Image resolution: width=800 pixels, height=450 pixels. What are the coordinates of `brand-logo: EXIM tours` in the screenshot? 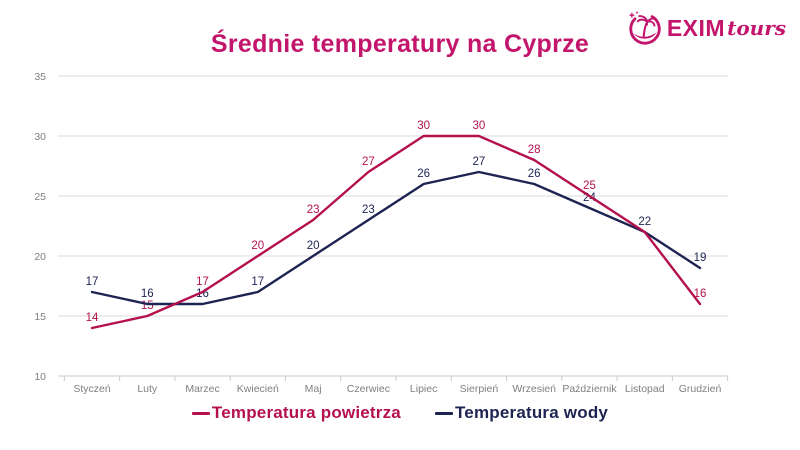 It's located at (706, 28).